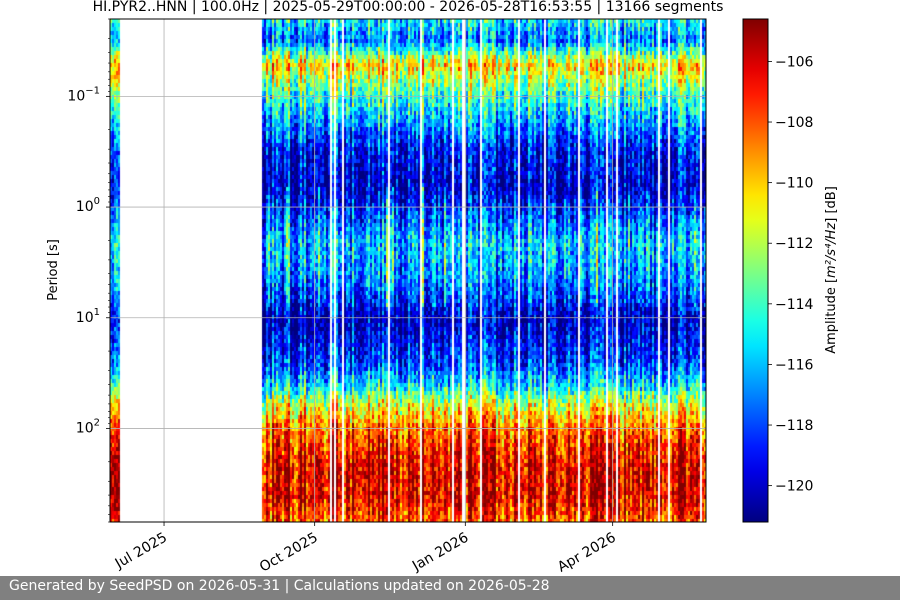 This screenshot has height=600, width=900. Describe the element at coordinates (141, 551) in the screenshot. I see `x-tick-label: Jul 2025` at that location.